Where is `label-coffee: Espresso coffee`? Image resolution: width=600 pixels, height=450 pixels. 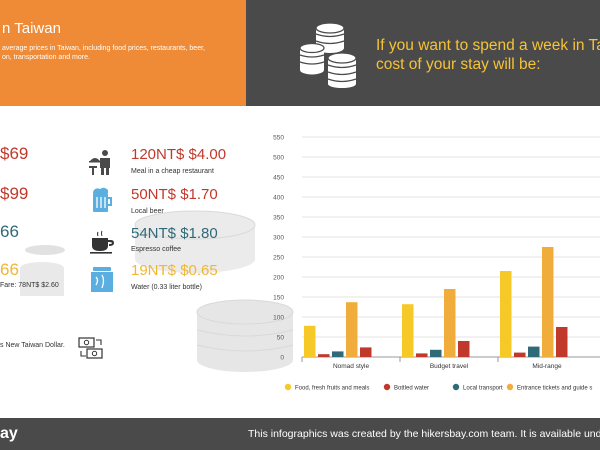
label-coffee: Espresso coffee is located at coordinates (156, 249).